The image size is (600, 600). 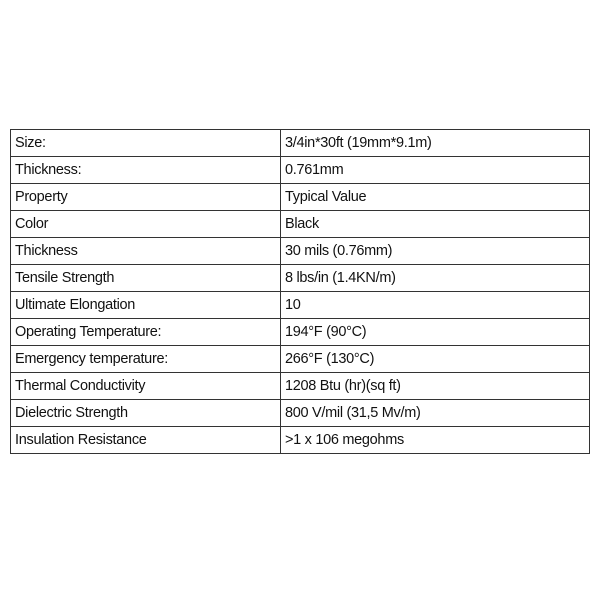 I want to click on property-cell: Dielectric Strength, so click(x=145, y=413).